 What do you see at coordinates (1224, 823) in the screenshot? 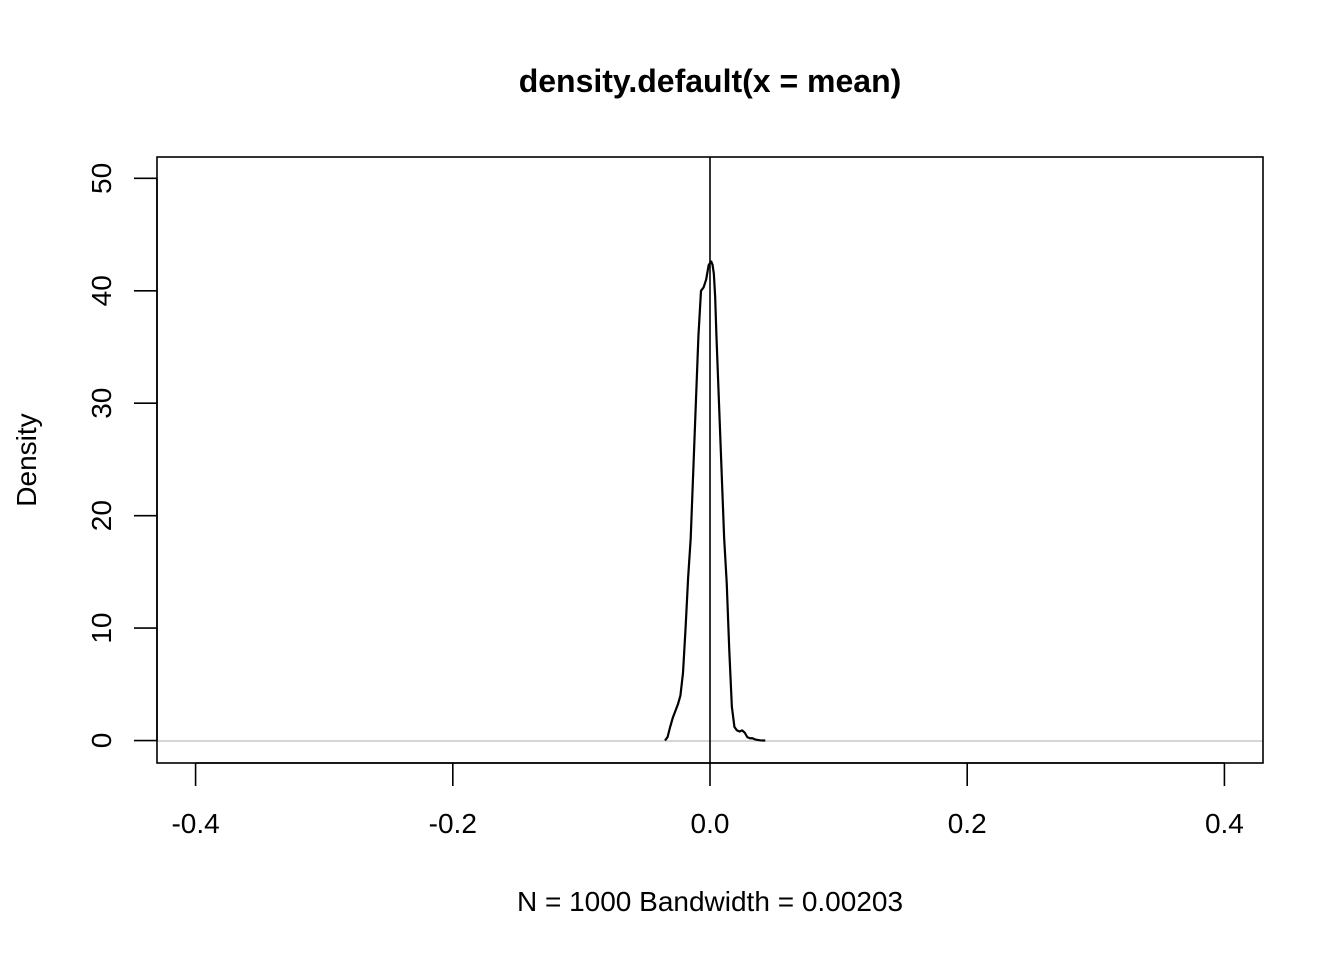
I see `x-tick-label: 0.4` at bounding box center [1224, 823].